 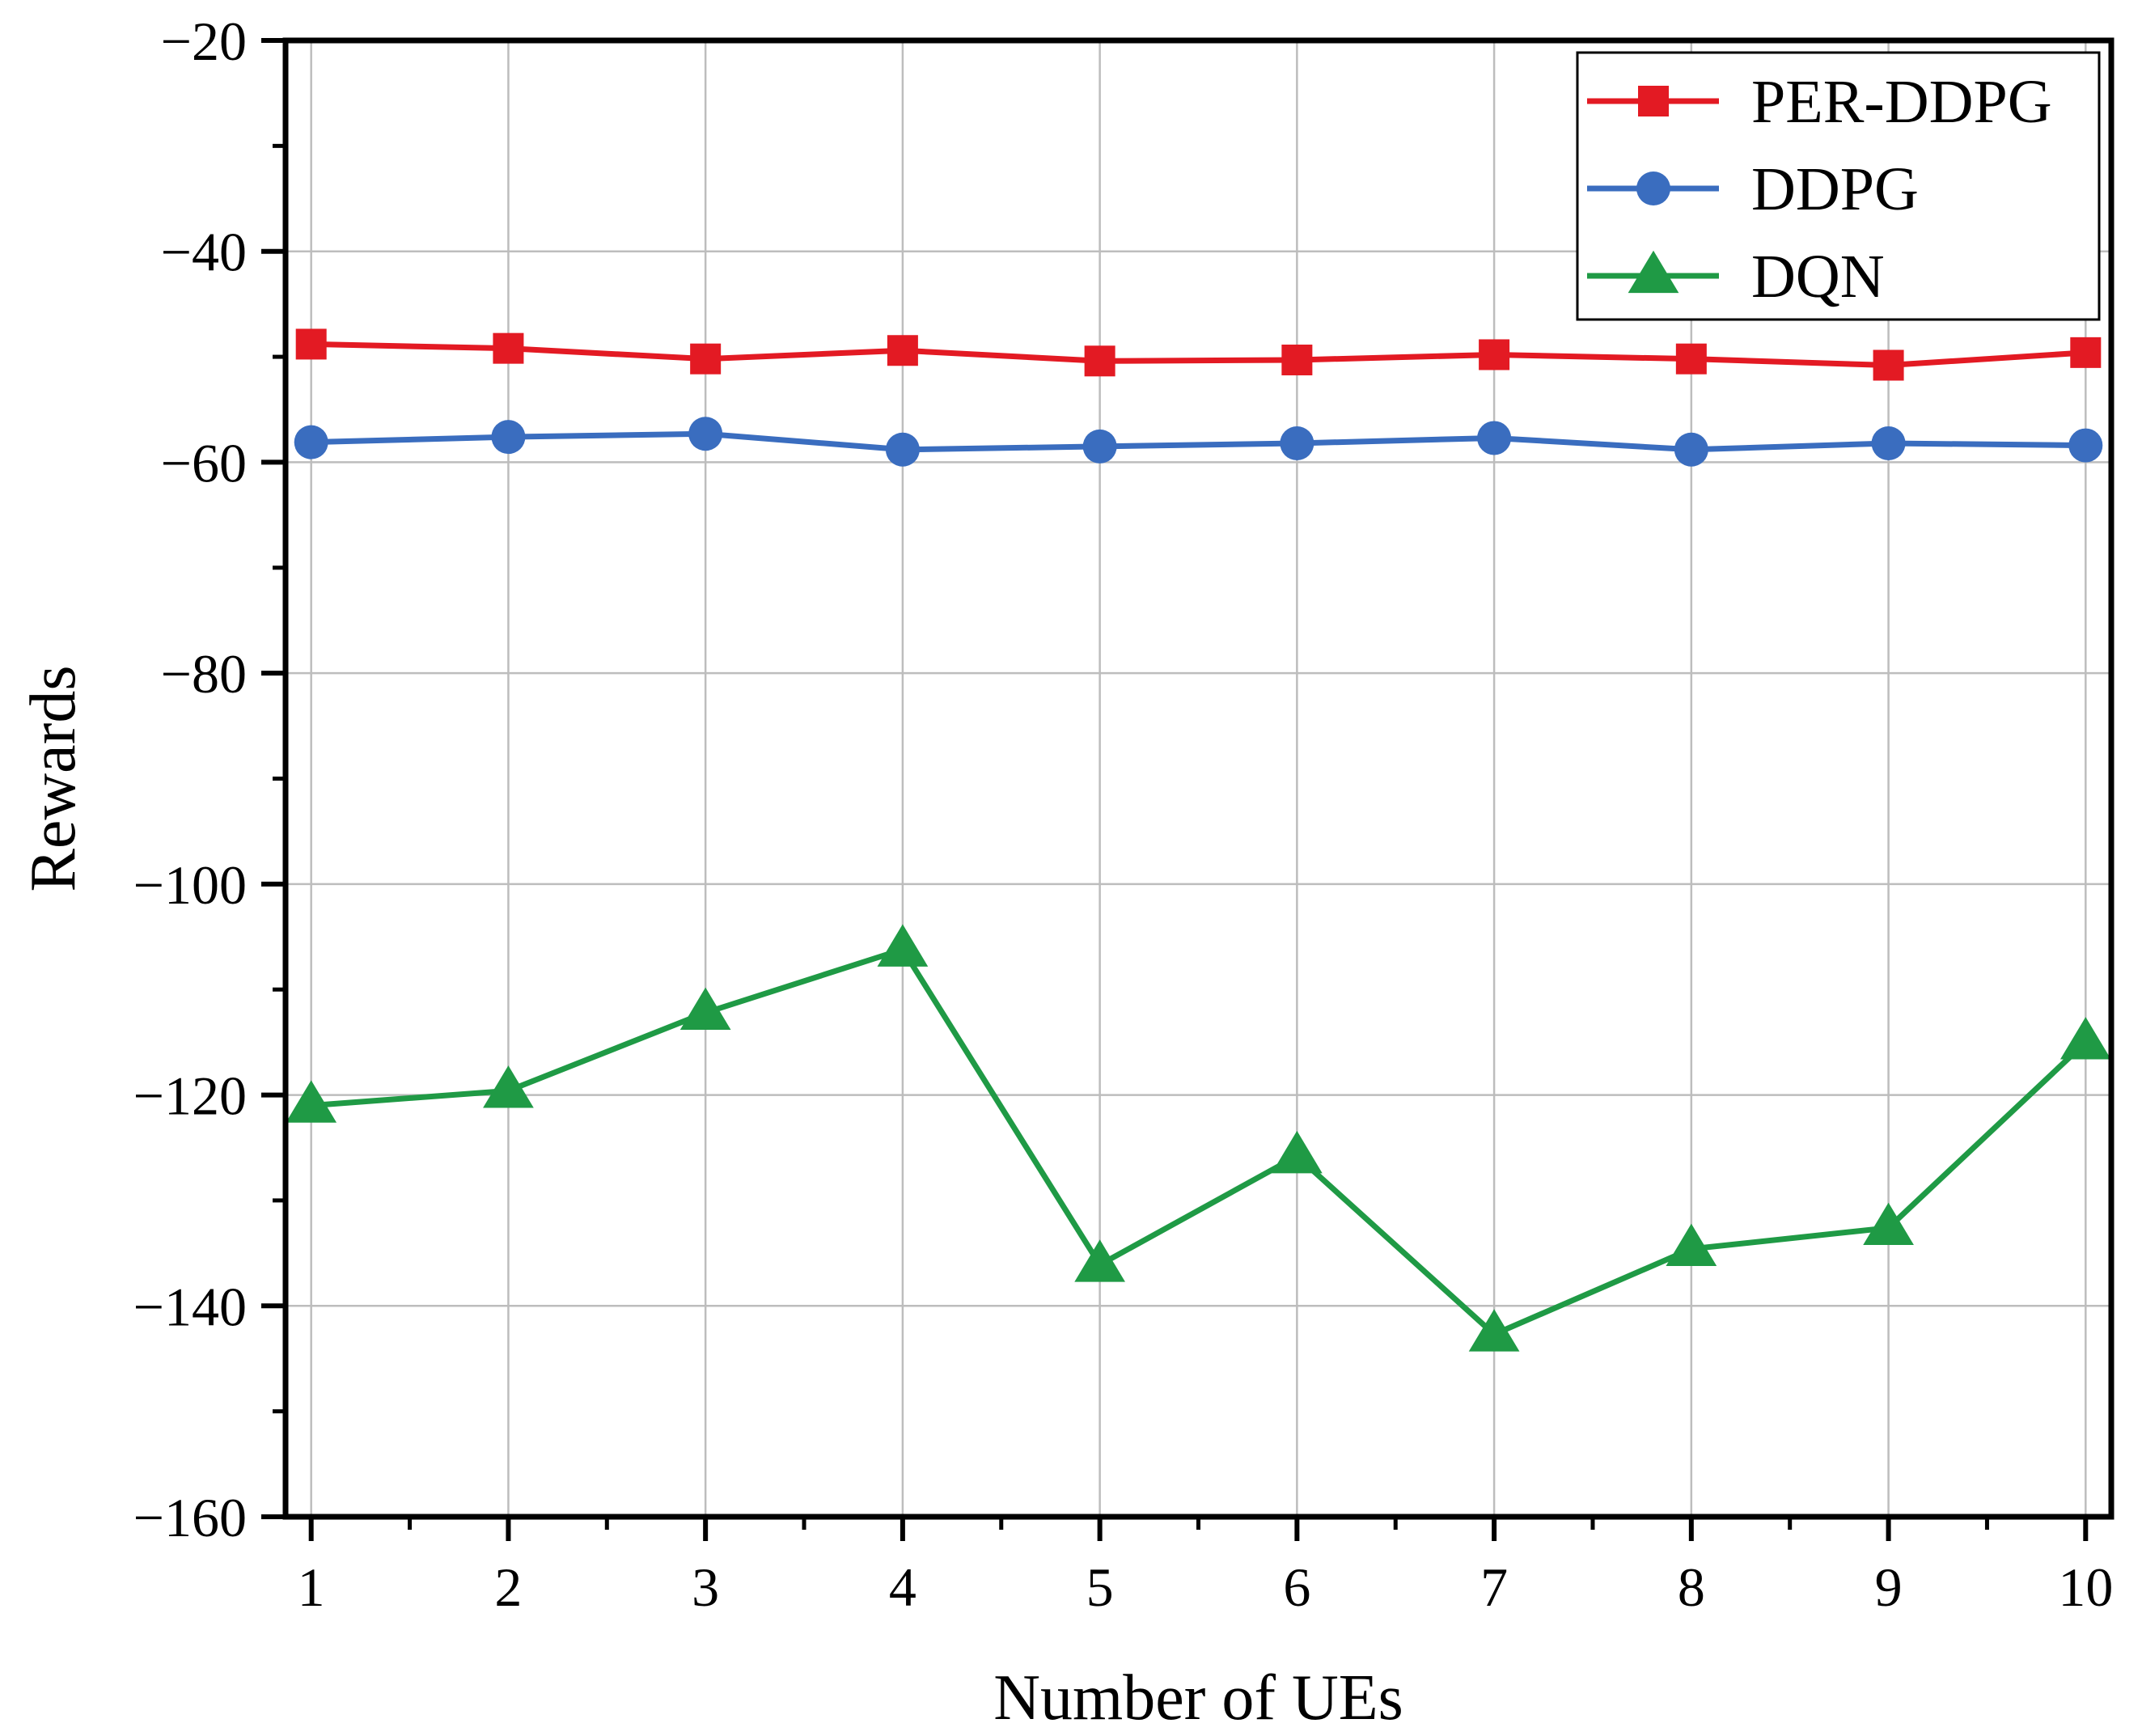 What do you see at coordinates (190, 779) in the screenshot?
I see `y-axis-tick-labels: −20 −40 −60 −80 −100 −120 −140 −160` at bounding box center [190, 779].